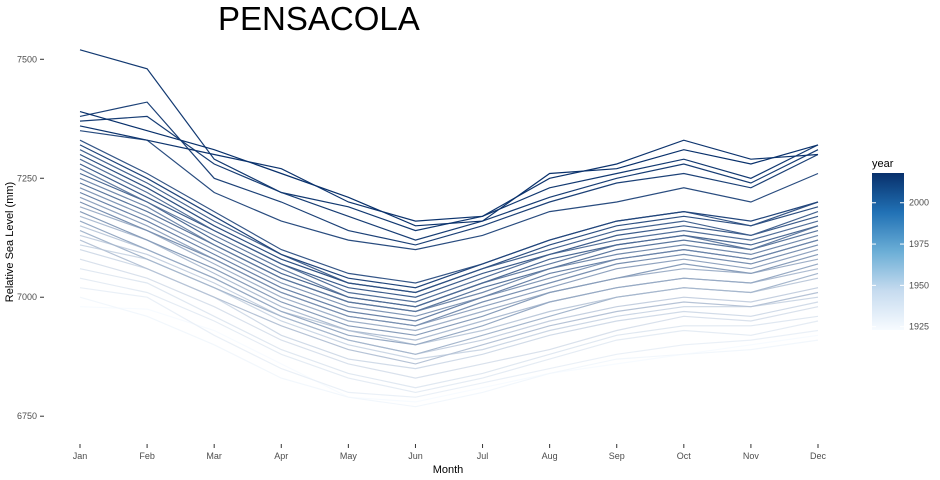  What do you see at coordinates (27, 178) in the screenshot?
I see `y-tick-label: 7250` at bounding box center [27, 178].